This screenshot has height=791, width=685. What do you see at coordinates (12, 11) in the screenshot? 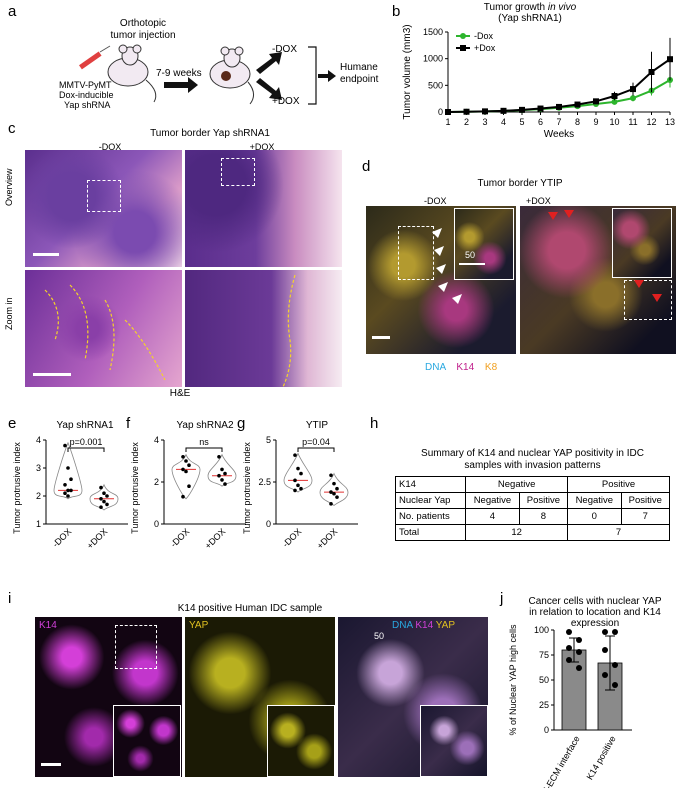
I see `panel-a-label: a` at bounding box center [12, 11].